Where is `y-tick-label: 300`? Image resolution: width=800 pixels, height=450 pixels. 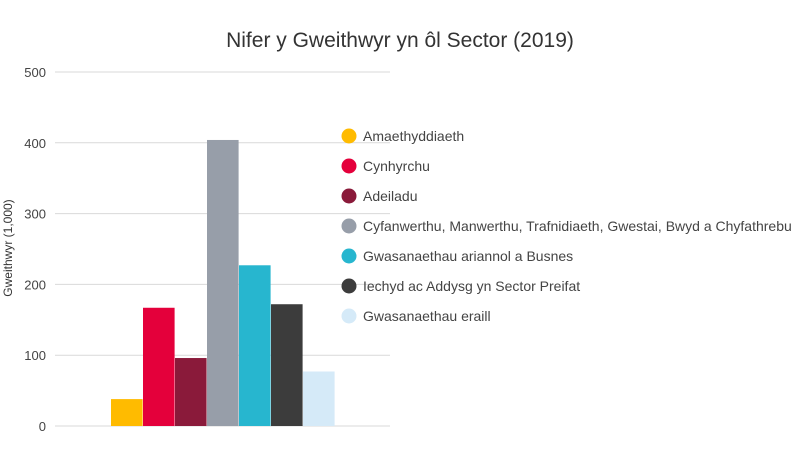
y-tick-label: 300 is located at coordinates (35, 214).